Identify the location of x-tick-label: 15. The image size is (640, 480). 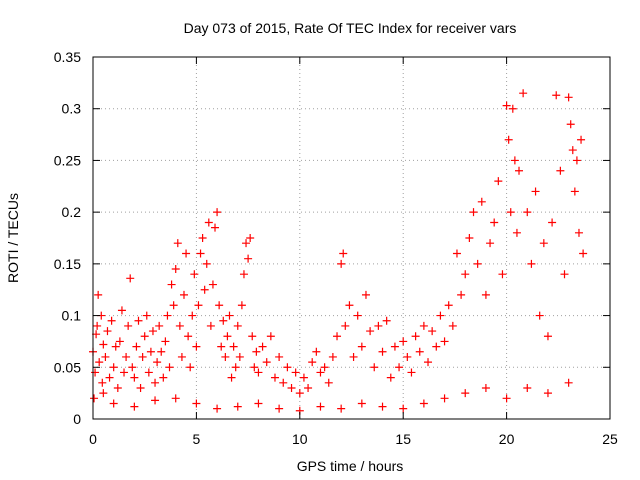
(403, 439).